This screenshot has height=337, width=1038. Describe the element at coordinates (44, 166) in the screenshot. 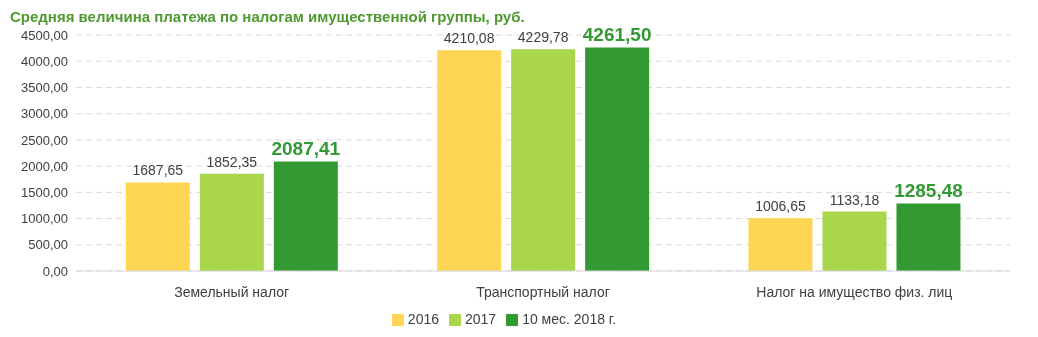

I see `y-tick-label: 2000,00` at that location.